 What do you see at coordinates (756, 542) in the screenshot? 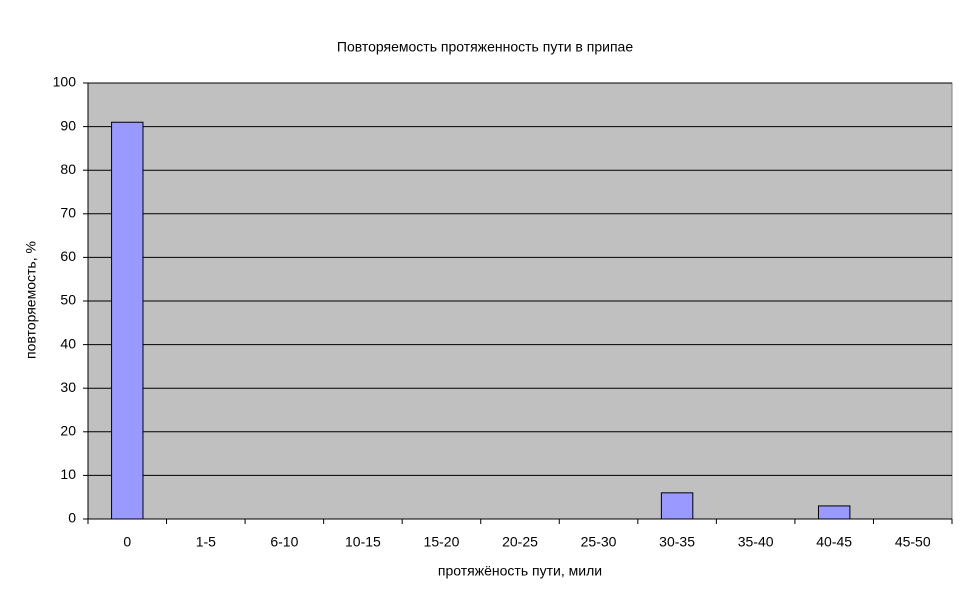
I see `x-tick-label: 35-40` at bounding box center [756, 542].